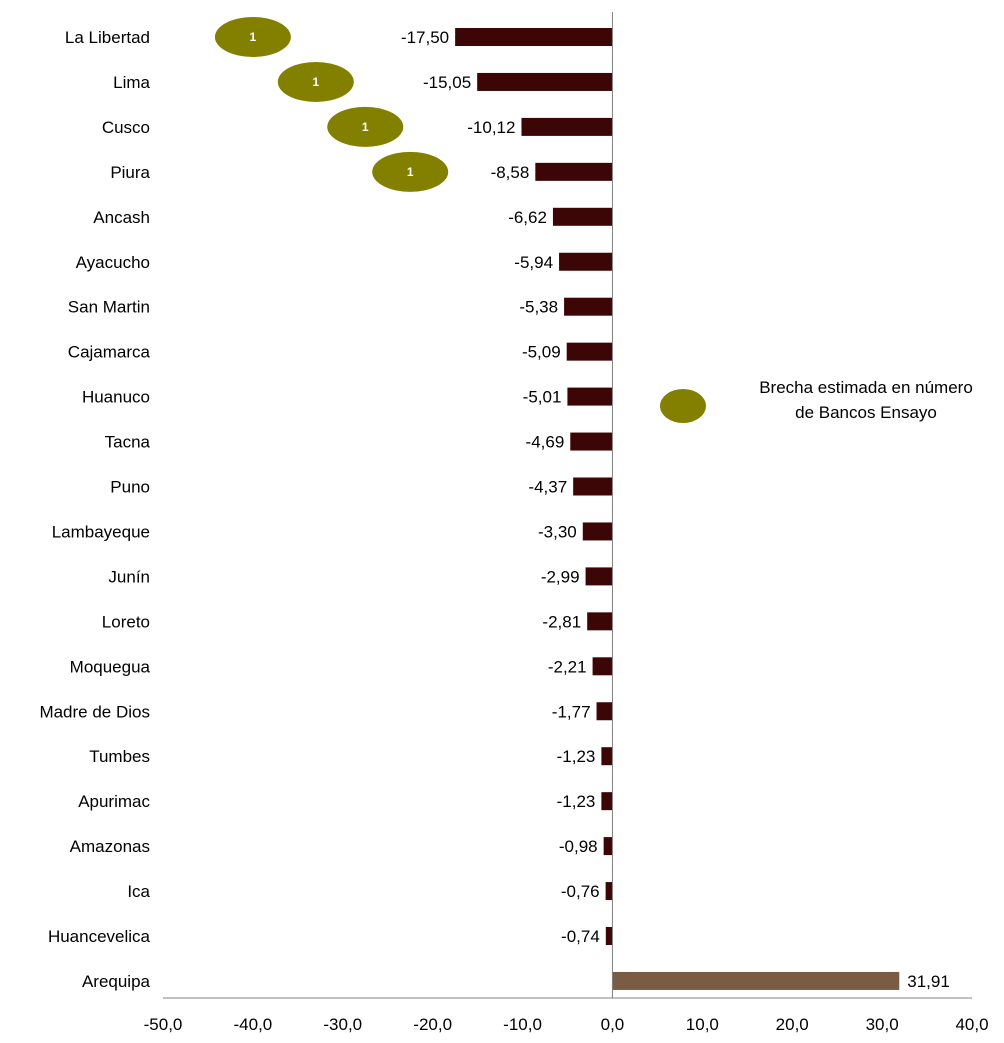  What do you see at coordinates (163, 1024) in the screenshot?
I see `x-tick-label: -50,0` at bounding box center [163, 1024].